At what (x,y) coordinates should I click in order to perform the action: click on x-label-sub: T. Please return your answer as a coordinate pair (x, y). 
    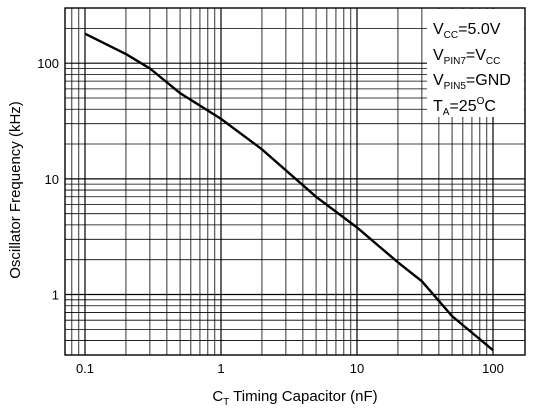
    Looking at the image, I should click on (226, 402).